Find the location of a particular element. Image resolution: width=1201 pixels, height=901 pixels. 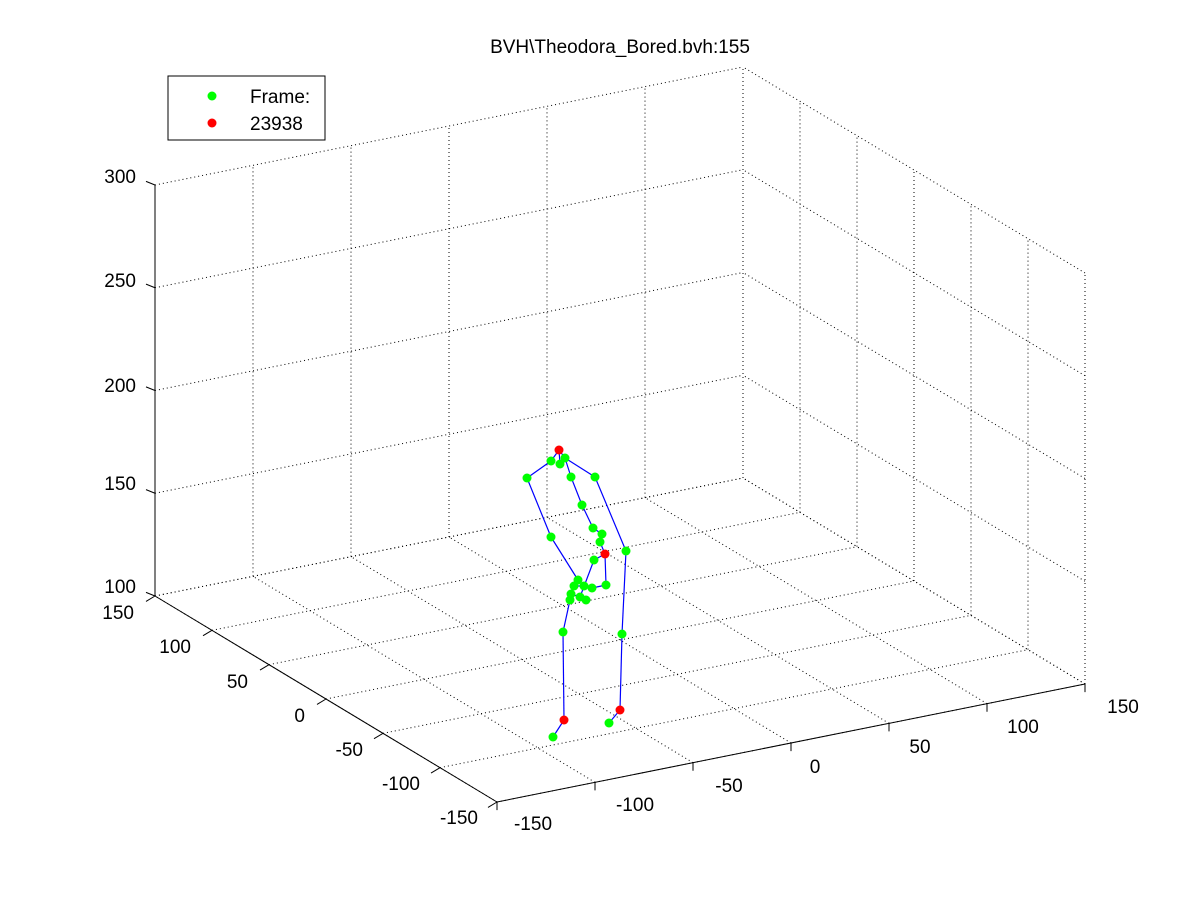

x-tick-label: -50 is located at coordinates (728, 786).